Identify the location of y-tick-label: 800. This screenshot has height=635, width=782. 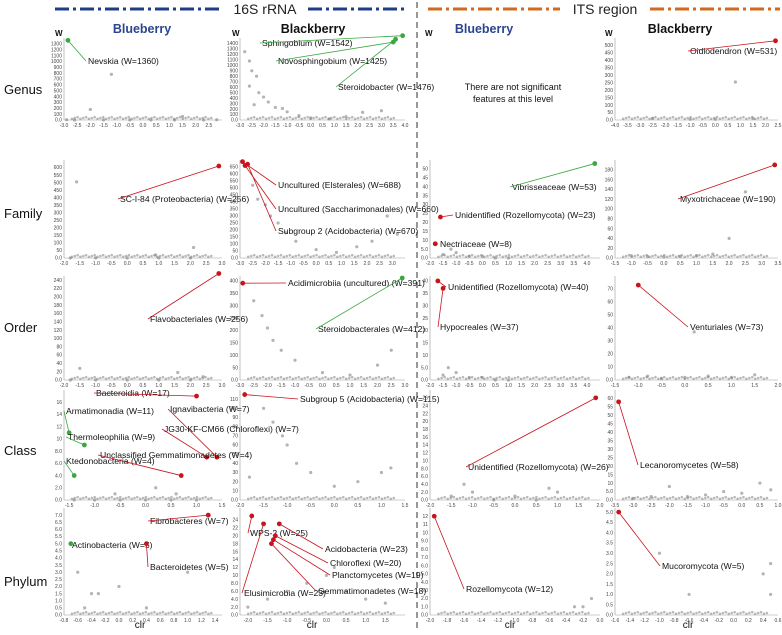
(234, 77).